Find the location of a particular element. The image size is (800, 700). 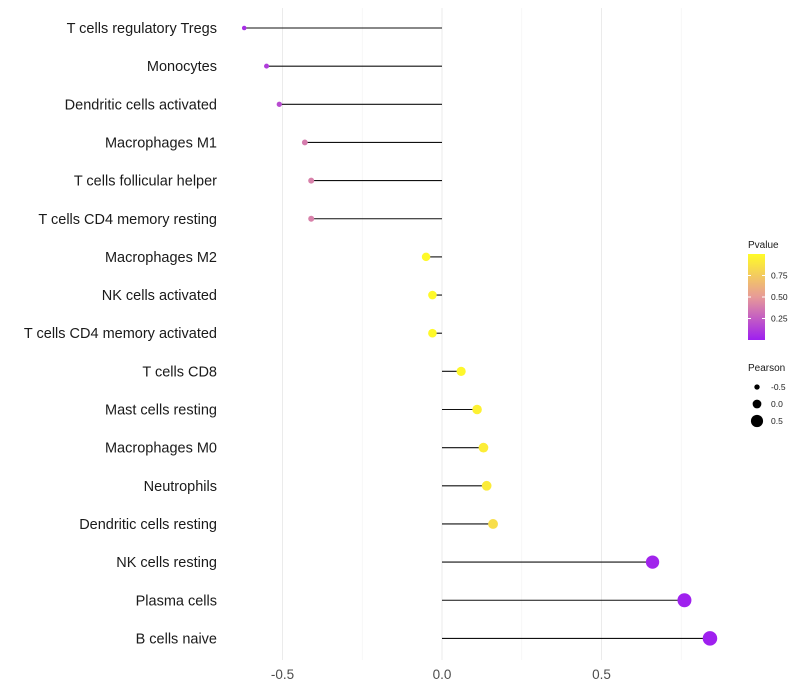

category-label: T cells CD4 memory activated is located at coordinates (120, 334).